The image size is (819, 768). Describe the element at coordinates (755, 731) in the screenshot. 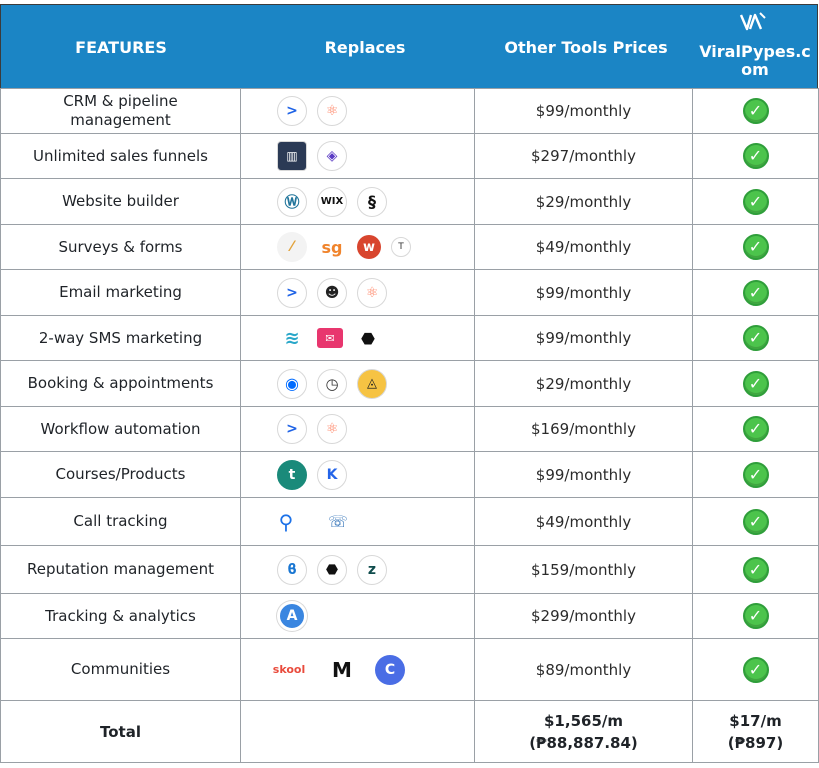

I see `total-our-price: $17/m (₱897)` at that location.